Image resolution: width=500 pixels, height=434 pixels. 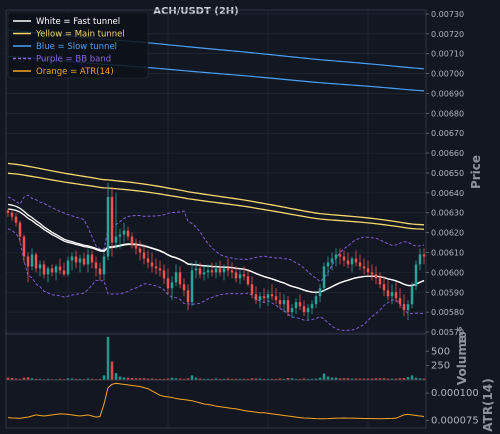 I want to click on atr-tick-label: 0.000075, so click(x=455, y=420).